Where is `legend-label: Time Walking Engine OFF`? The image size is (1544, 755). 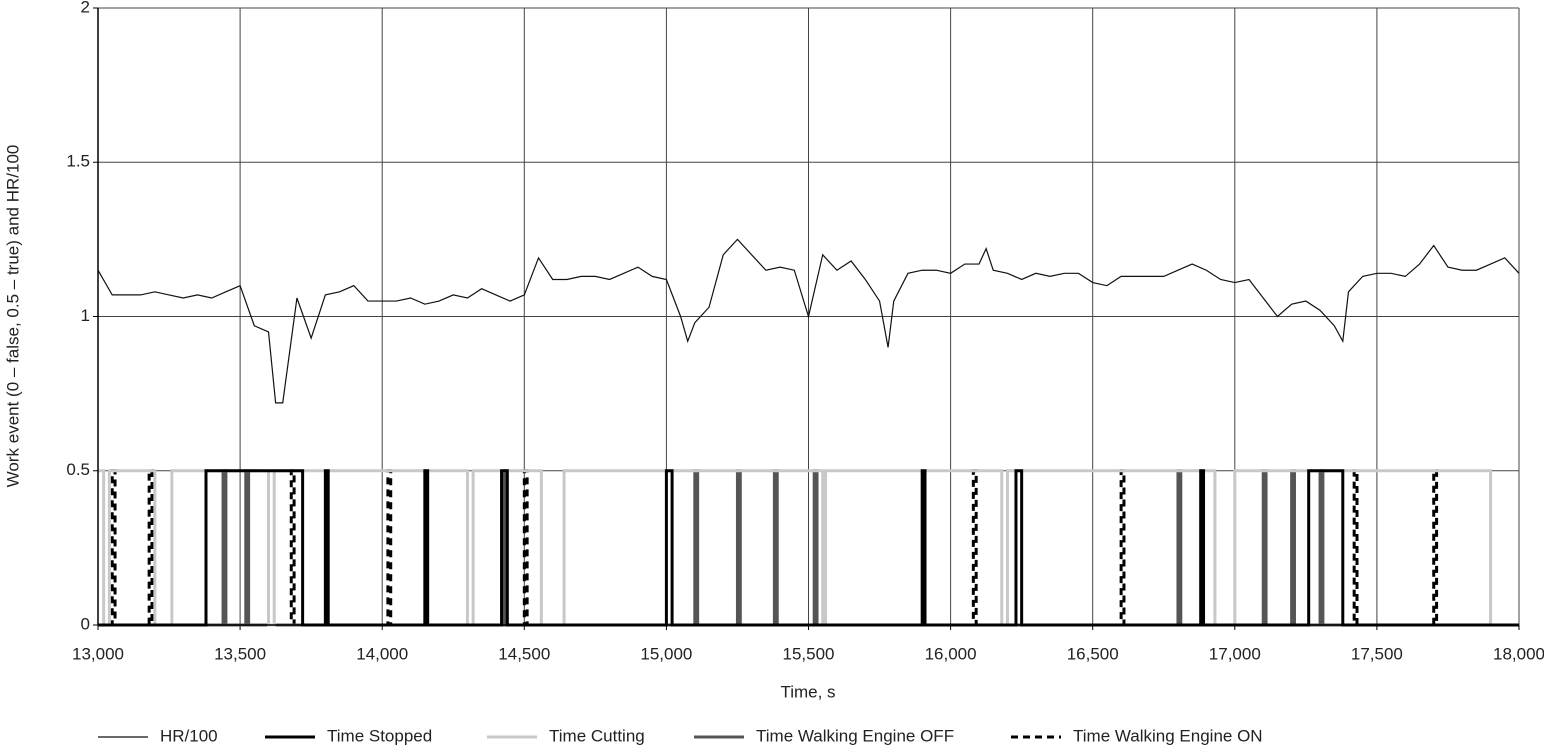 legend-label: Time Walking Engine OFF is located at coordinates (855, 735).